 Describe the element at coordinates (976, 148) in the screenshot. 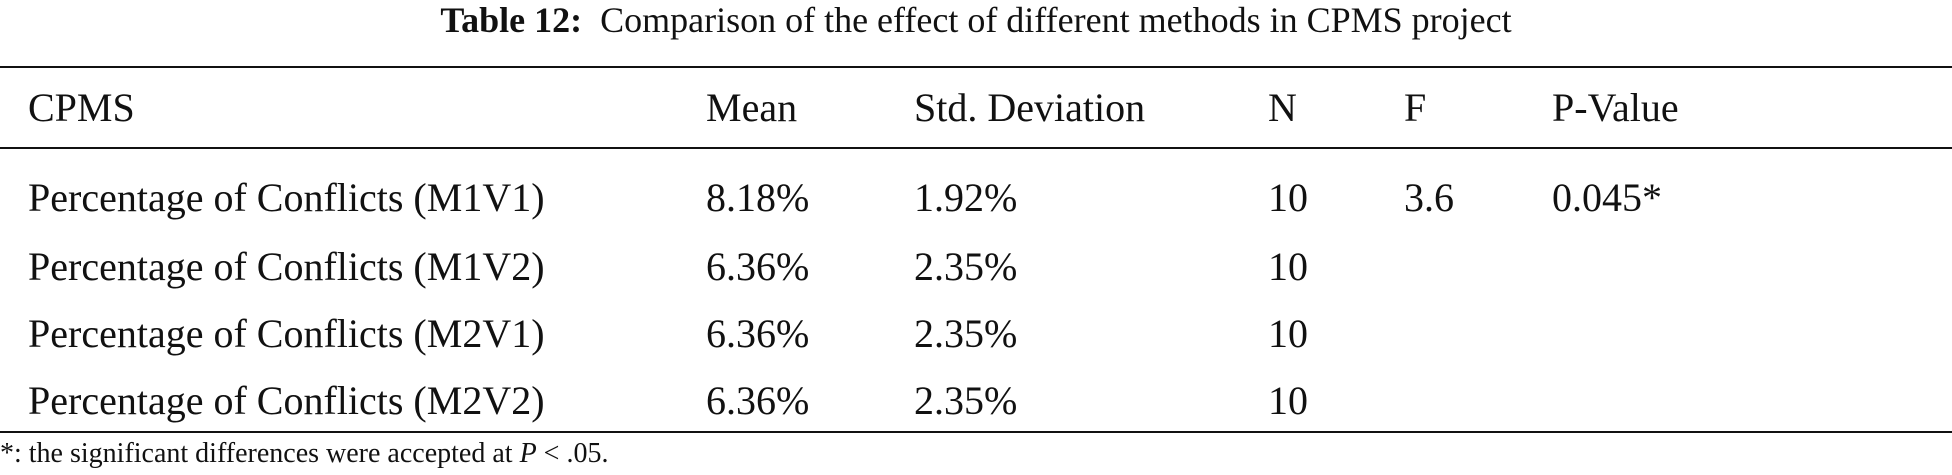

I see `header-rule` at that location.